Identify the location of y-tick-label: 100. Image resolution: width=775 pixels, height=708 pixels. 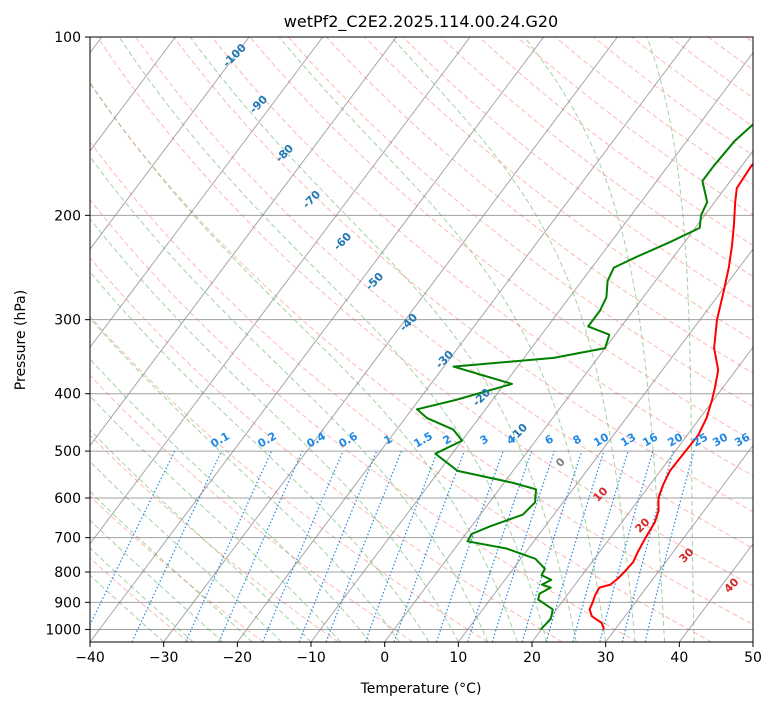
(67, 38).